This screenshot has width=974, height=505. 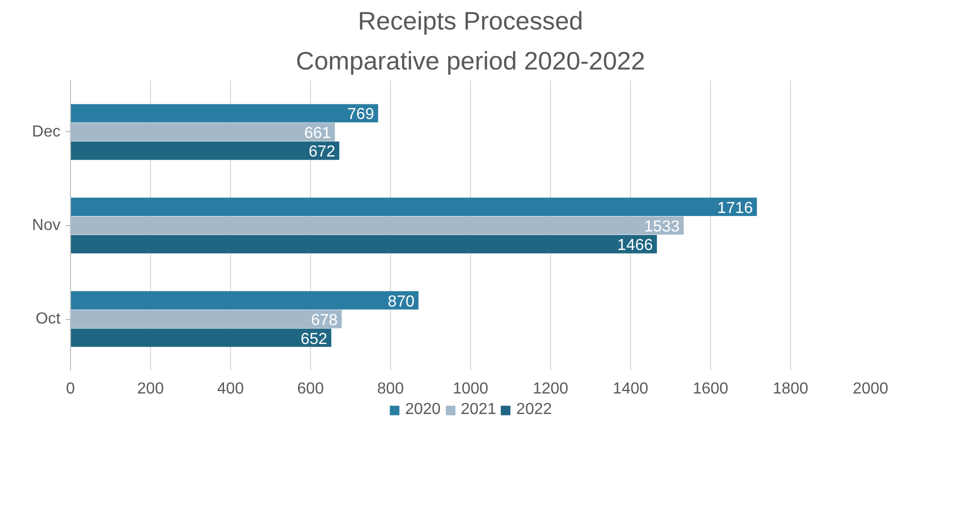 I want to click on x-tick-label: 400, so click(x=230, y=389).